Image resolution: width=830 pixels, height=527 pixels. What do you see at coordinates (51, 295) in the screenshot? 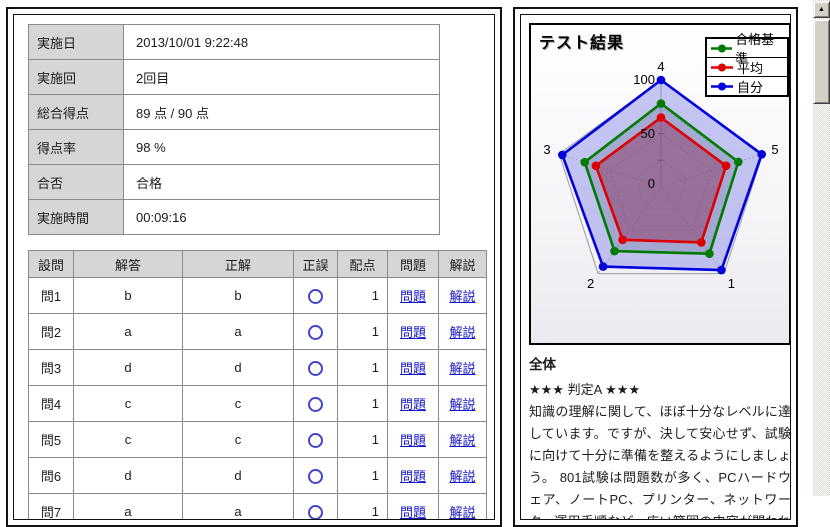
I see `question-number: 問1` at bounding box center [51, 295].